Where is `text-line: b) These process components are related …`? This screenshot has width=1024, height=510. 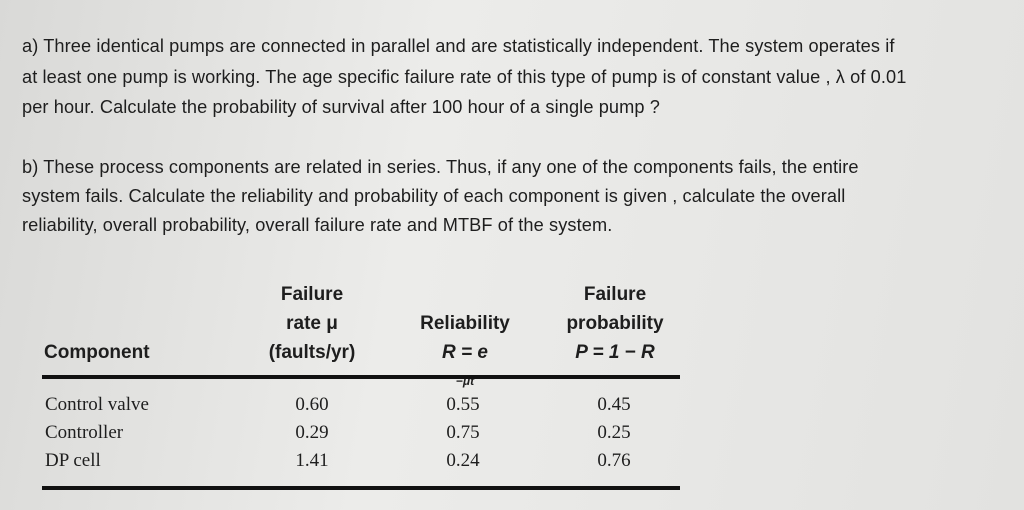 text-line: b) These process components are related … is located at coordinates (440, 167).